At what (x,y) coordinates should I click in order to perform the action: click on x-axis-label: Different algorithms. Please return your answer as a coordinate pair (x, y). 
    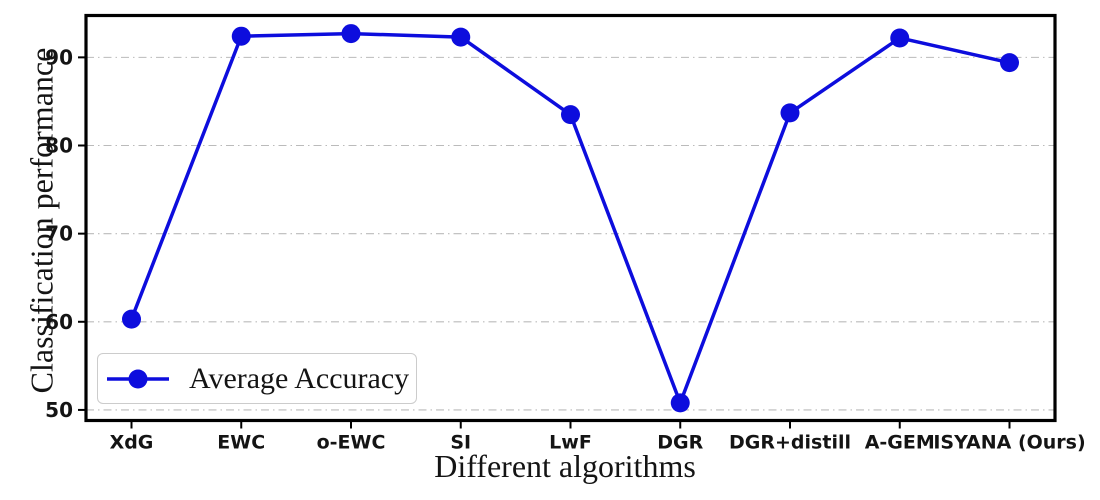
    Looking at the image, I should click on (565, 466).